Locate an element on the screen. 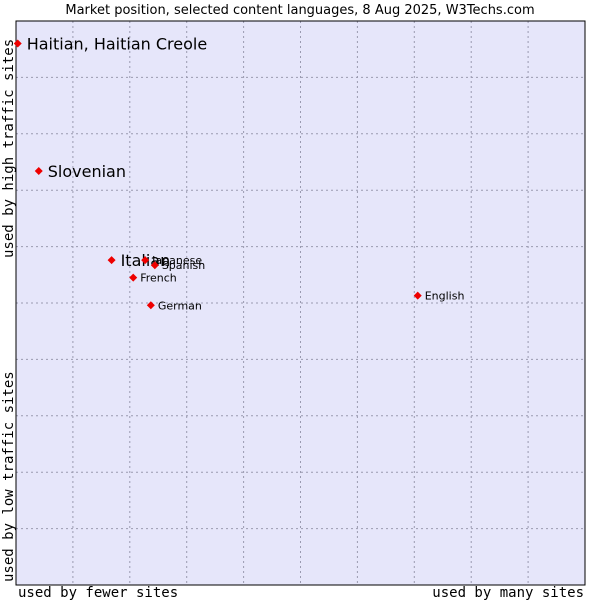  x-axis-label-right: used by many sites is located at coordinates (508, 592).